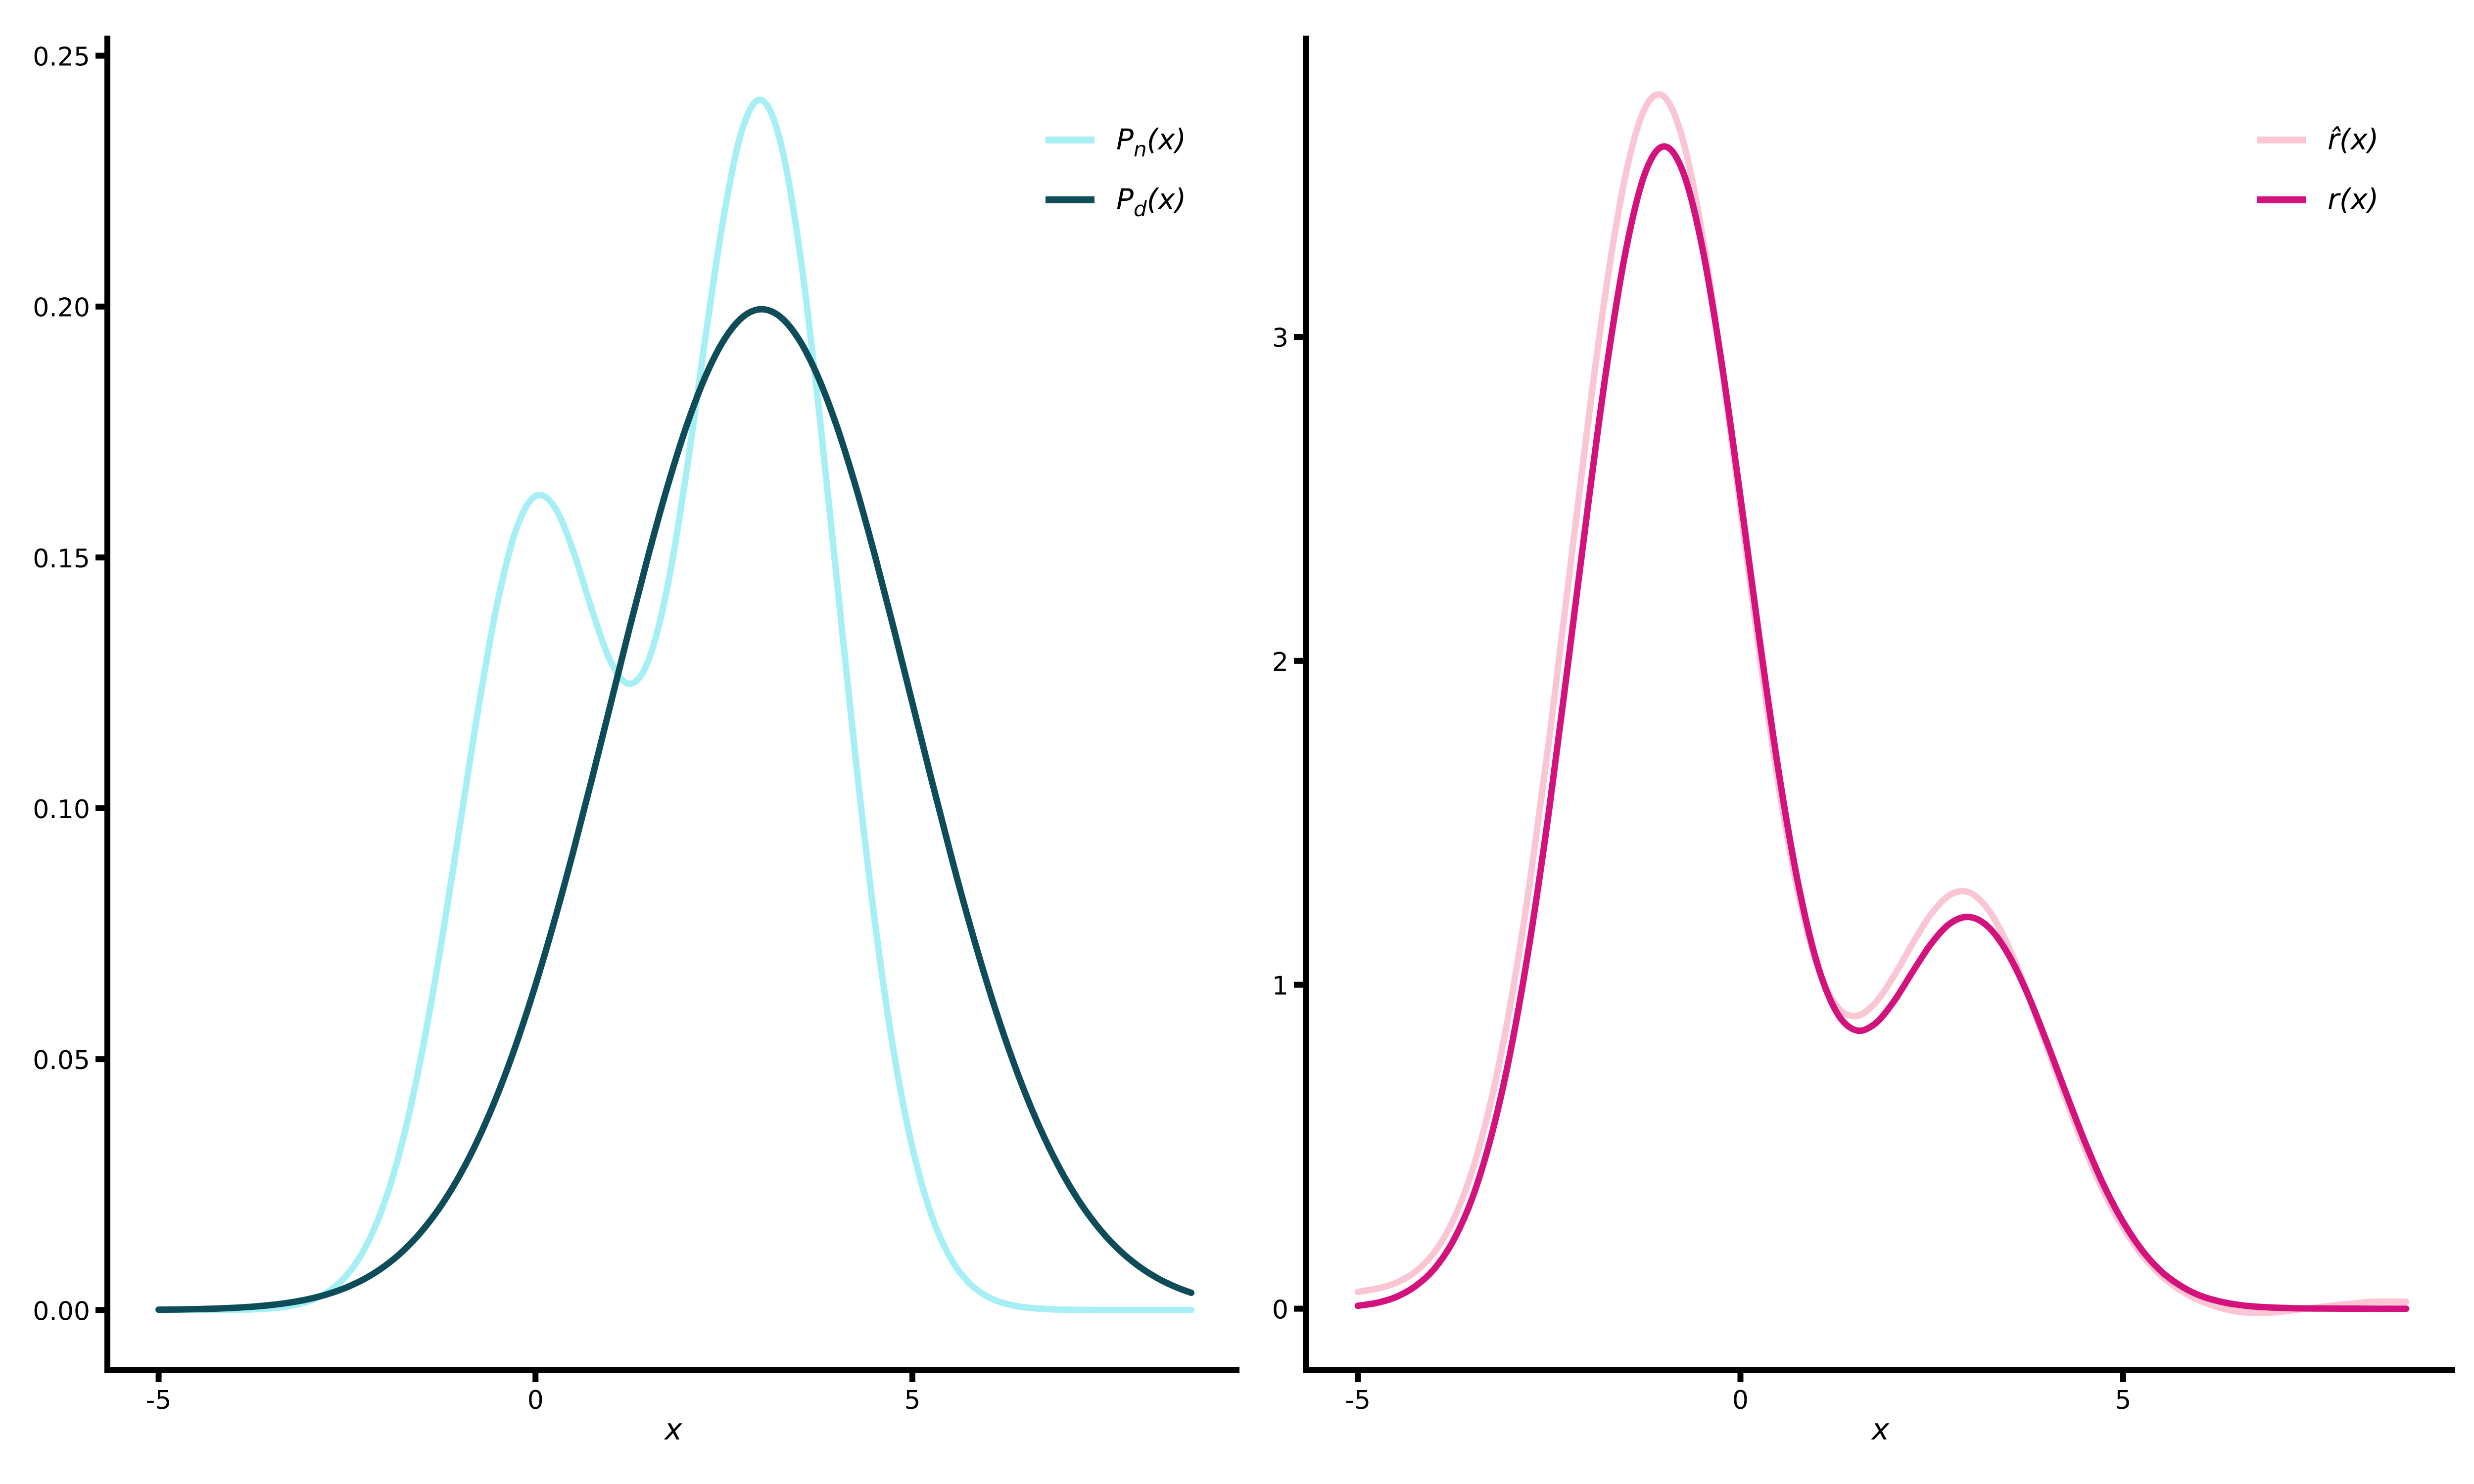 This screenshot has width=2474, height=1484. Describe the element at coordinates (536, 1400) in the screenshot. I see `left-x-tick-label-1: 0` at that location.